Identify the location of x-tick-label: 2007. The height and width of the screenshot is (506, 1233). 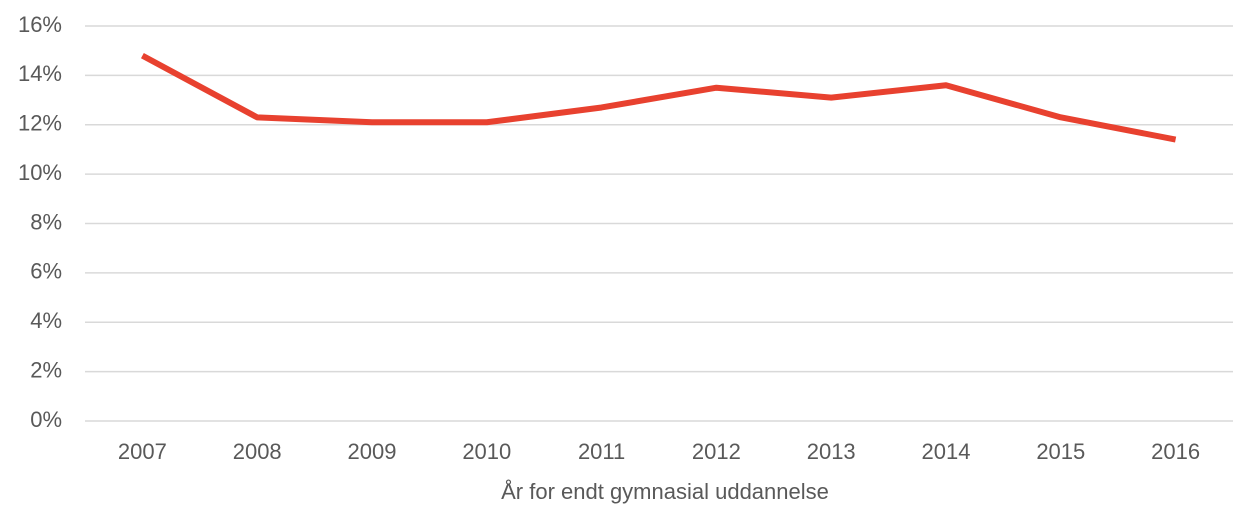
(142, 451).